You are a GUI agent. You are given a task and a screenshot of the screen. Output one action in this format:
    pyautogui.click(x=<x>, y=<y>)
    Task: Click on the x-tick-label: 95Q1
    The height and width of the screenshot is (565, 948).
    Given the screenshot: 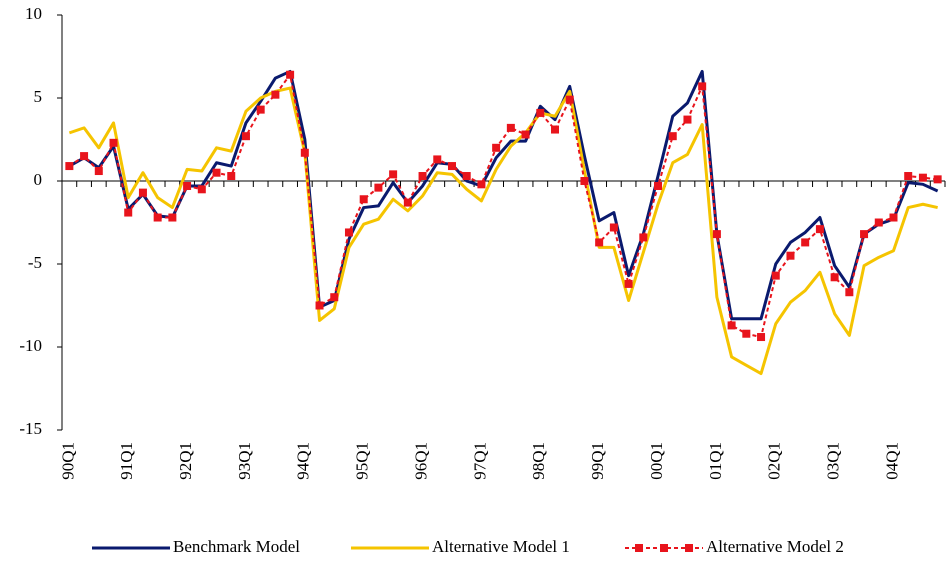 What is the action you would take?
    pyautogui.click(x=362, y=461)
    